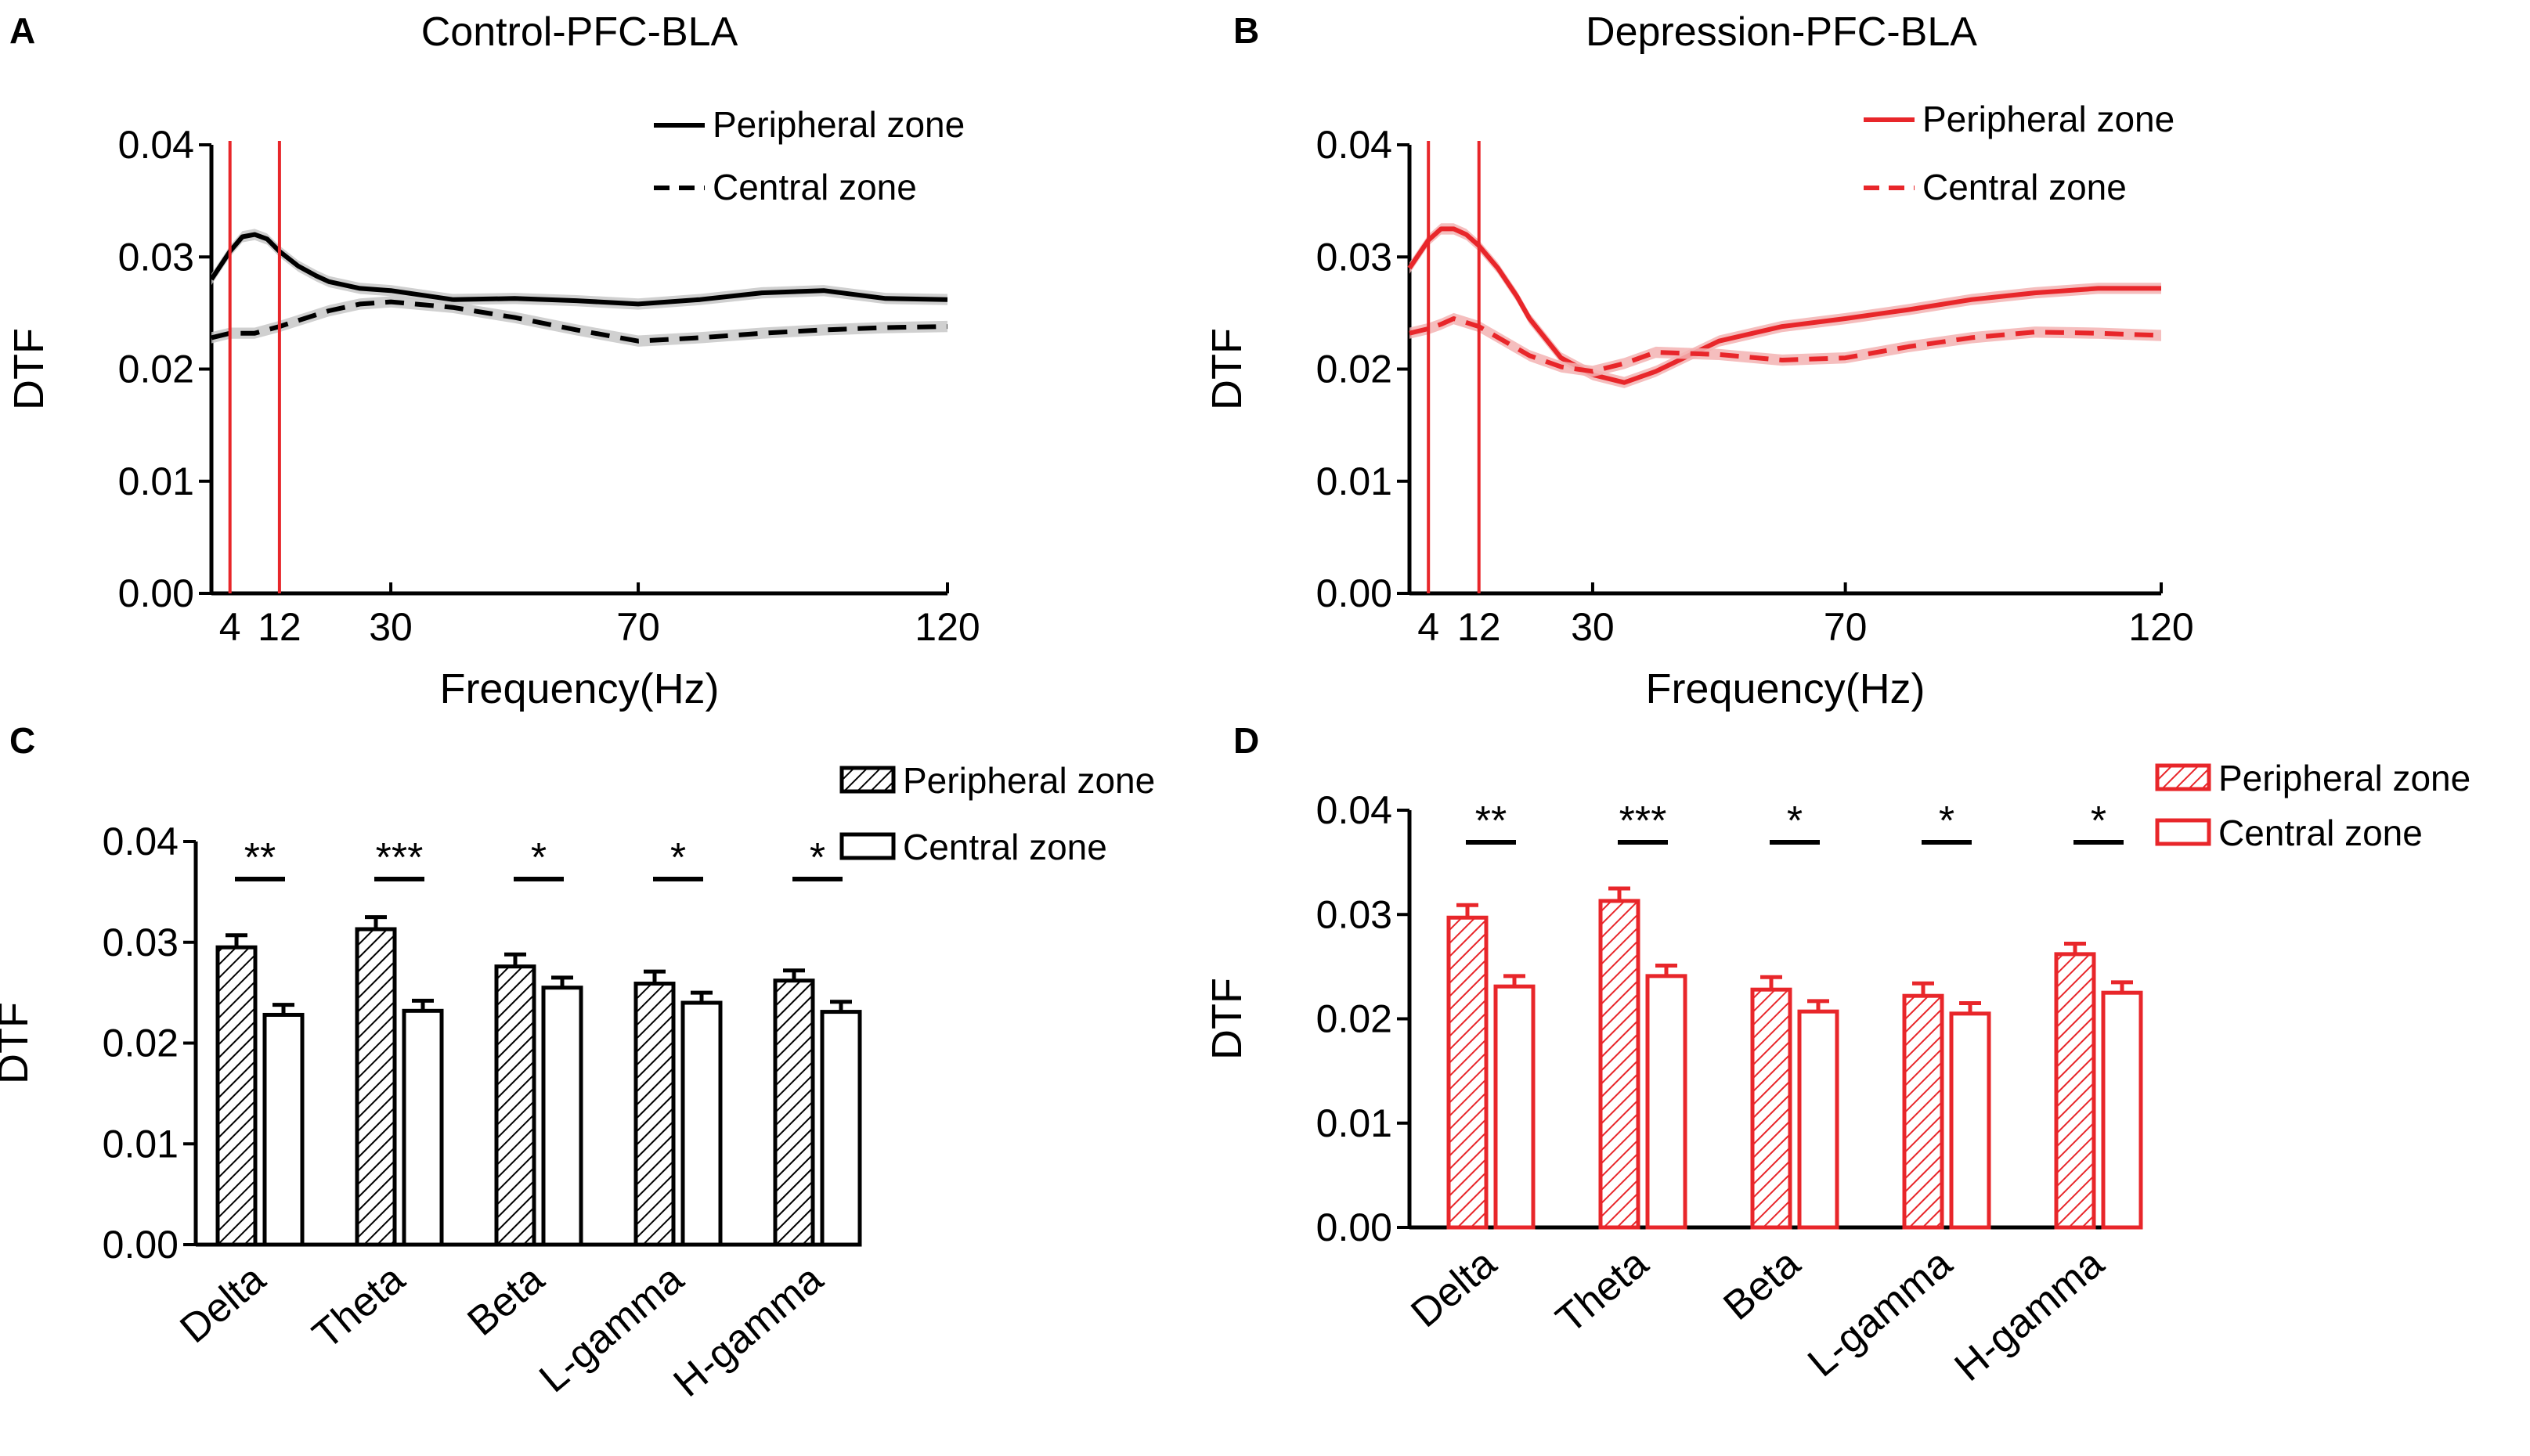 This screenshot has height=1456, width=2530. Describe the element at coordinates (1246, 740) in the screenshot. I see `panel-letter: D` at that location.